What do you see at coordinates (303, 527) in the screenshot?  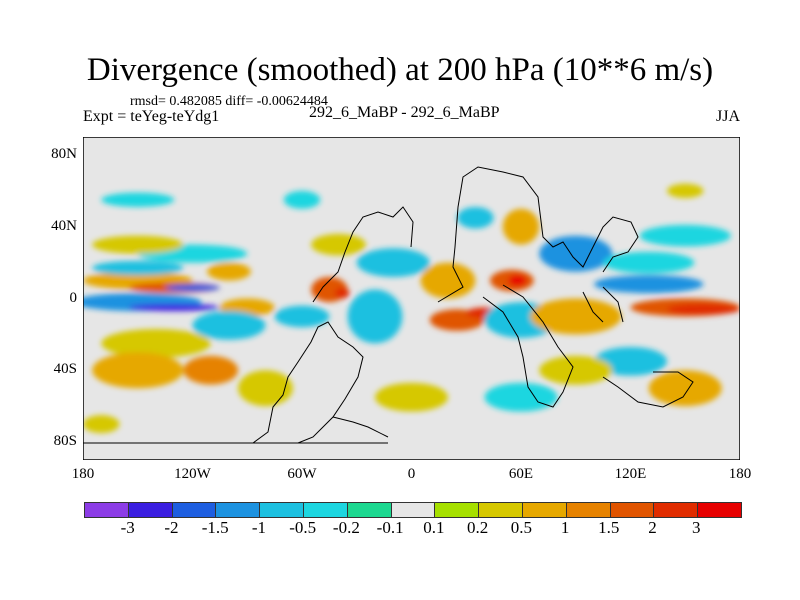 I see `colorbar-label: -0.5` at bounding box center [303, 527].